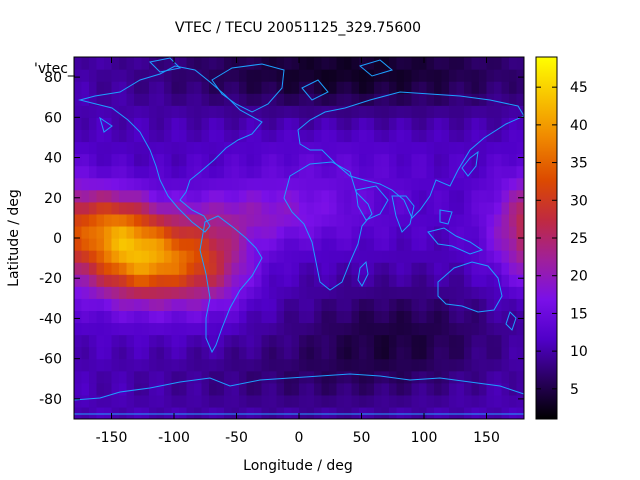  I want to click on coastline-north-america, so click(170, 149).